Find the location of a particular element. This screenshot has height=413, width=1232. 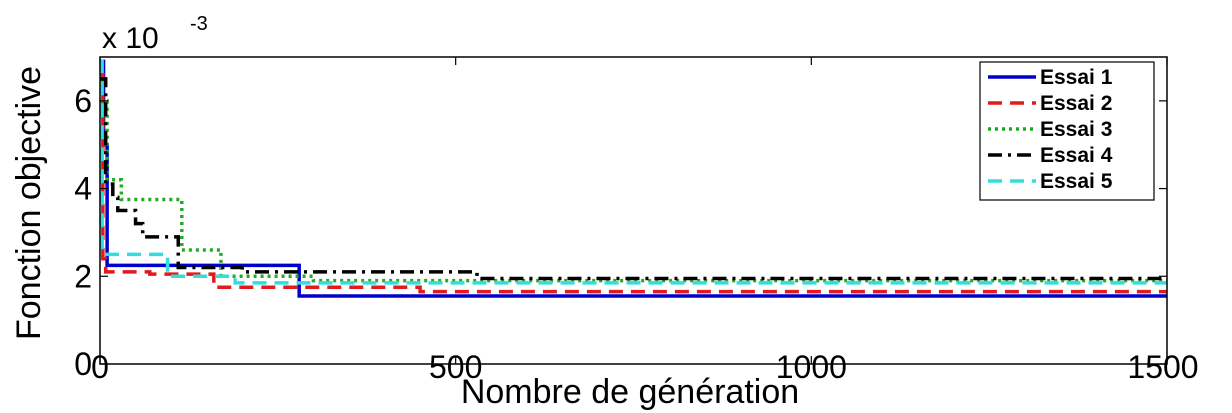

y-exponent-power: -3 is located at coordinates (199, 24).